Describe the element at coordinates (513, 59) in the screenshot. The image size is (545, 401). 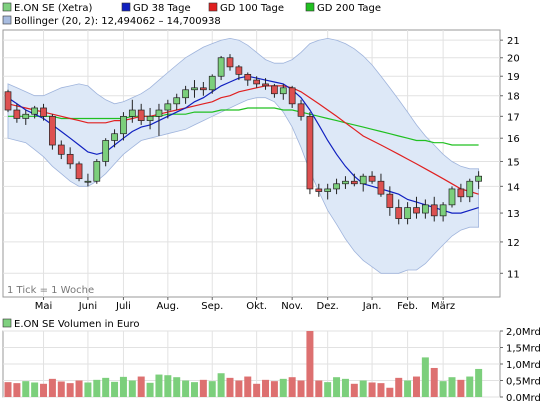
I see `price-y-tick-label: 20` at that location.